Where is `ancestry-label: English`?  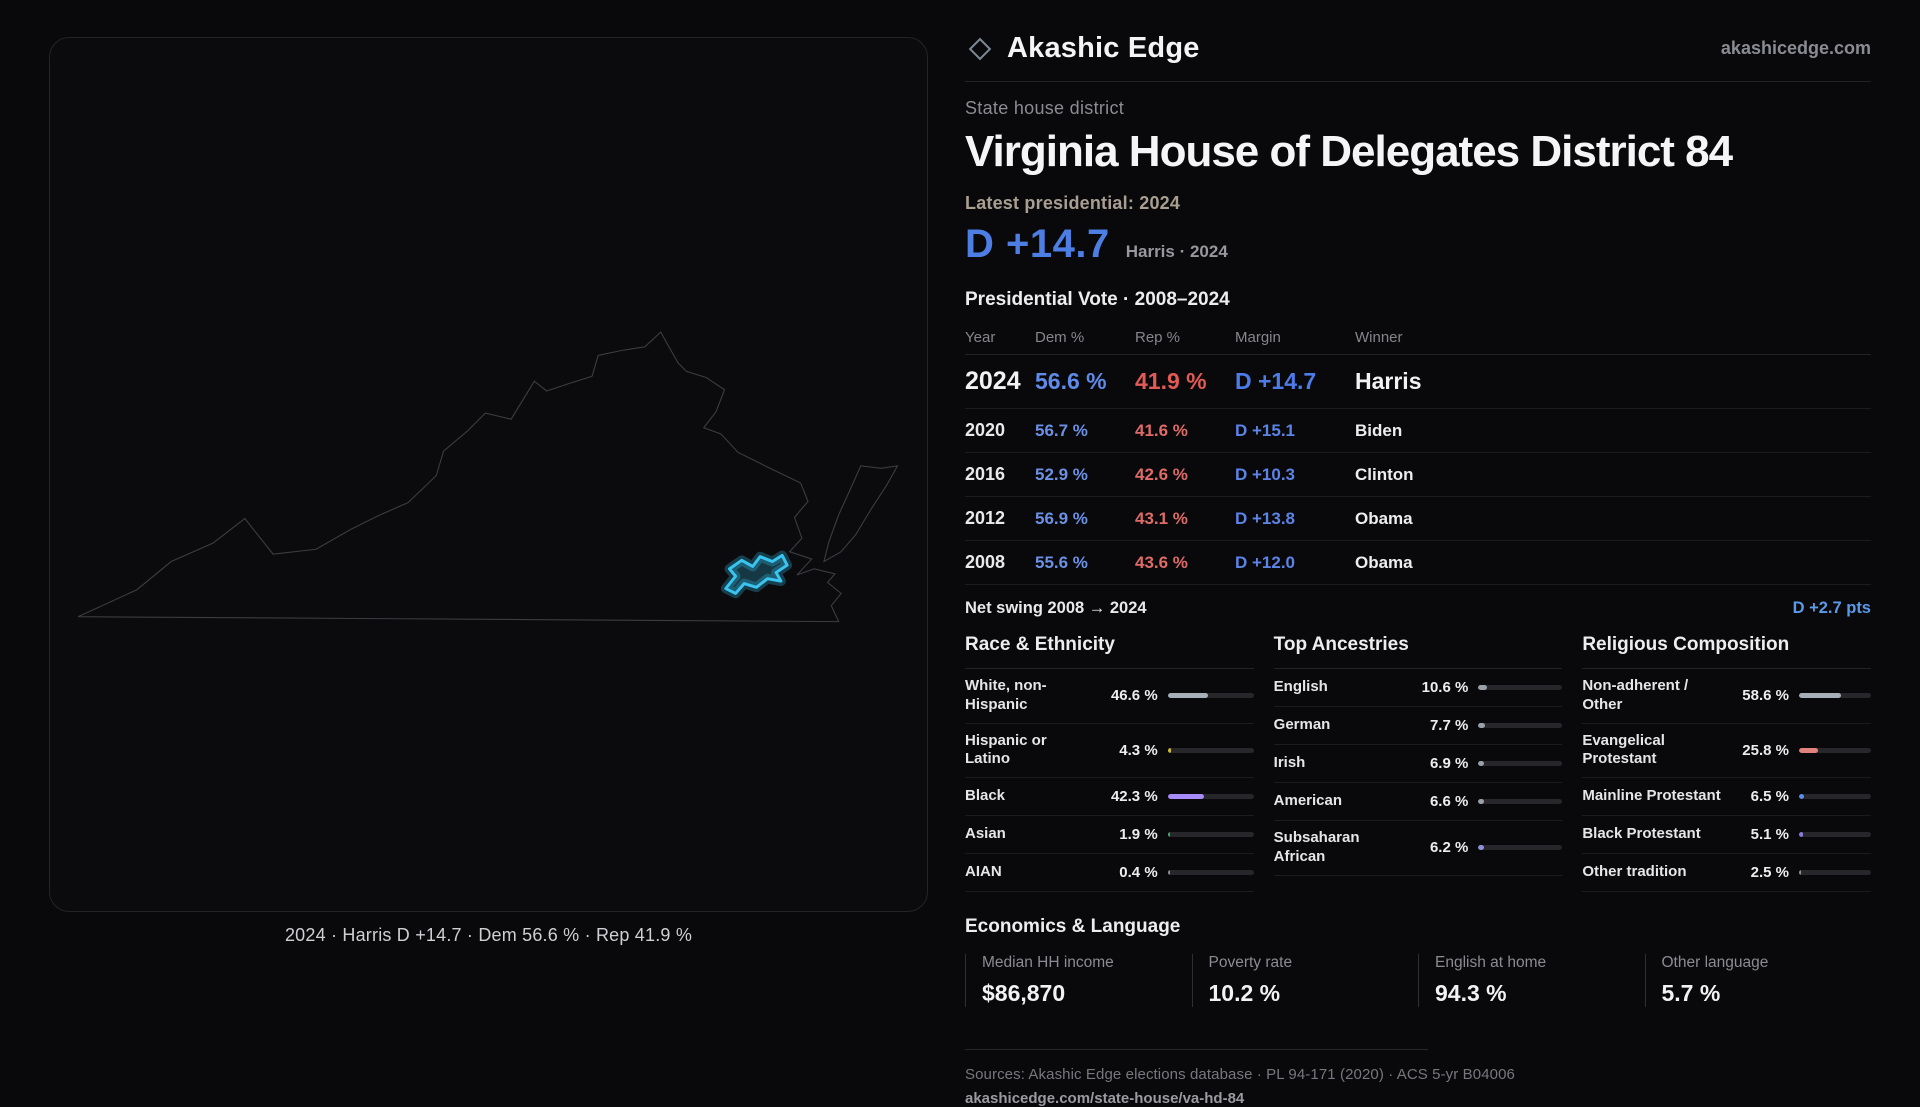 ancestry-label: English is located at coordinates (1300, 687).